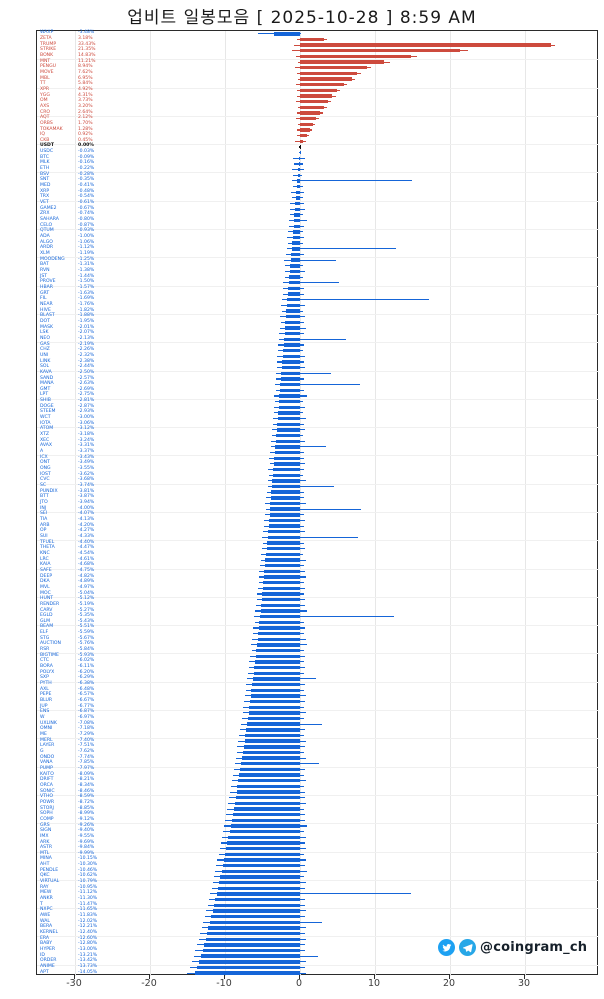  I want to click on ticker-label: ATOM, so click(47, 429).